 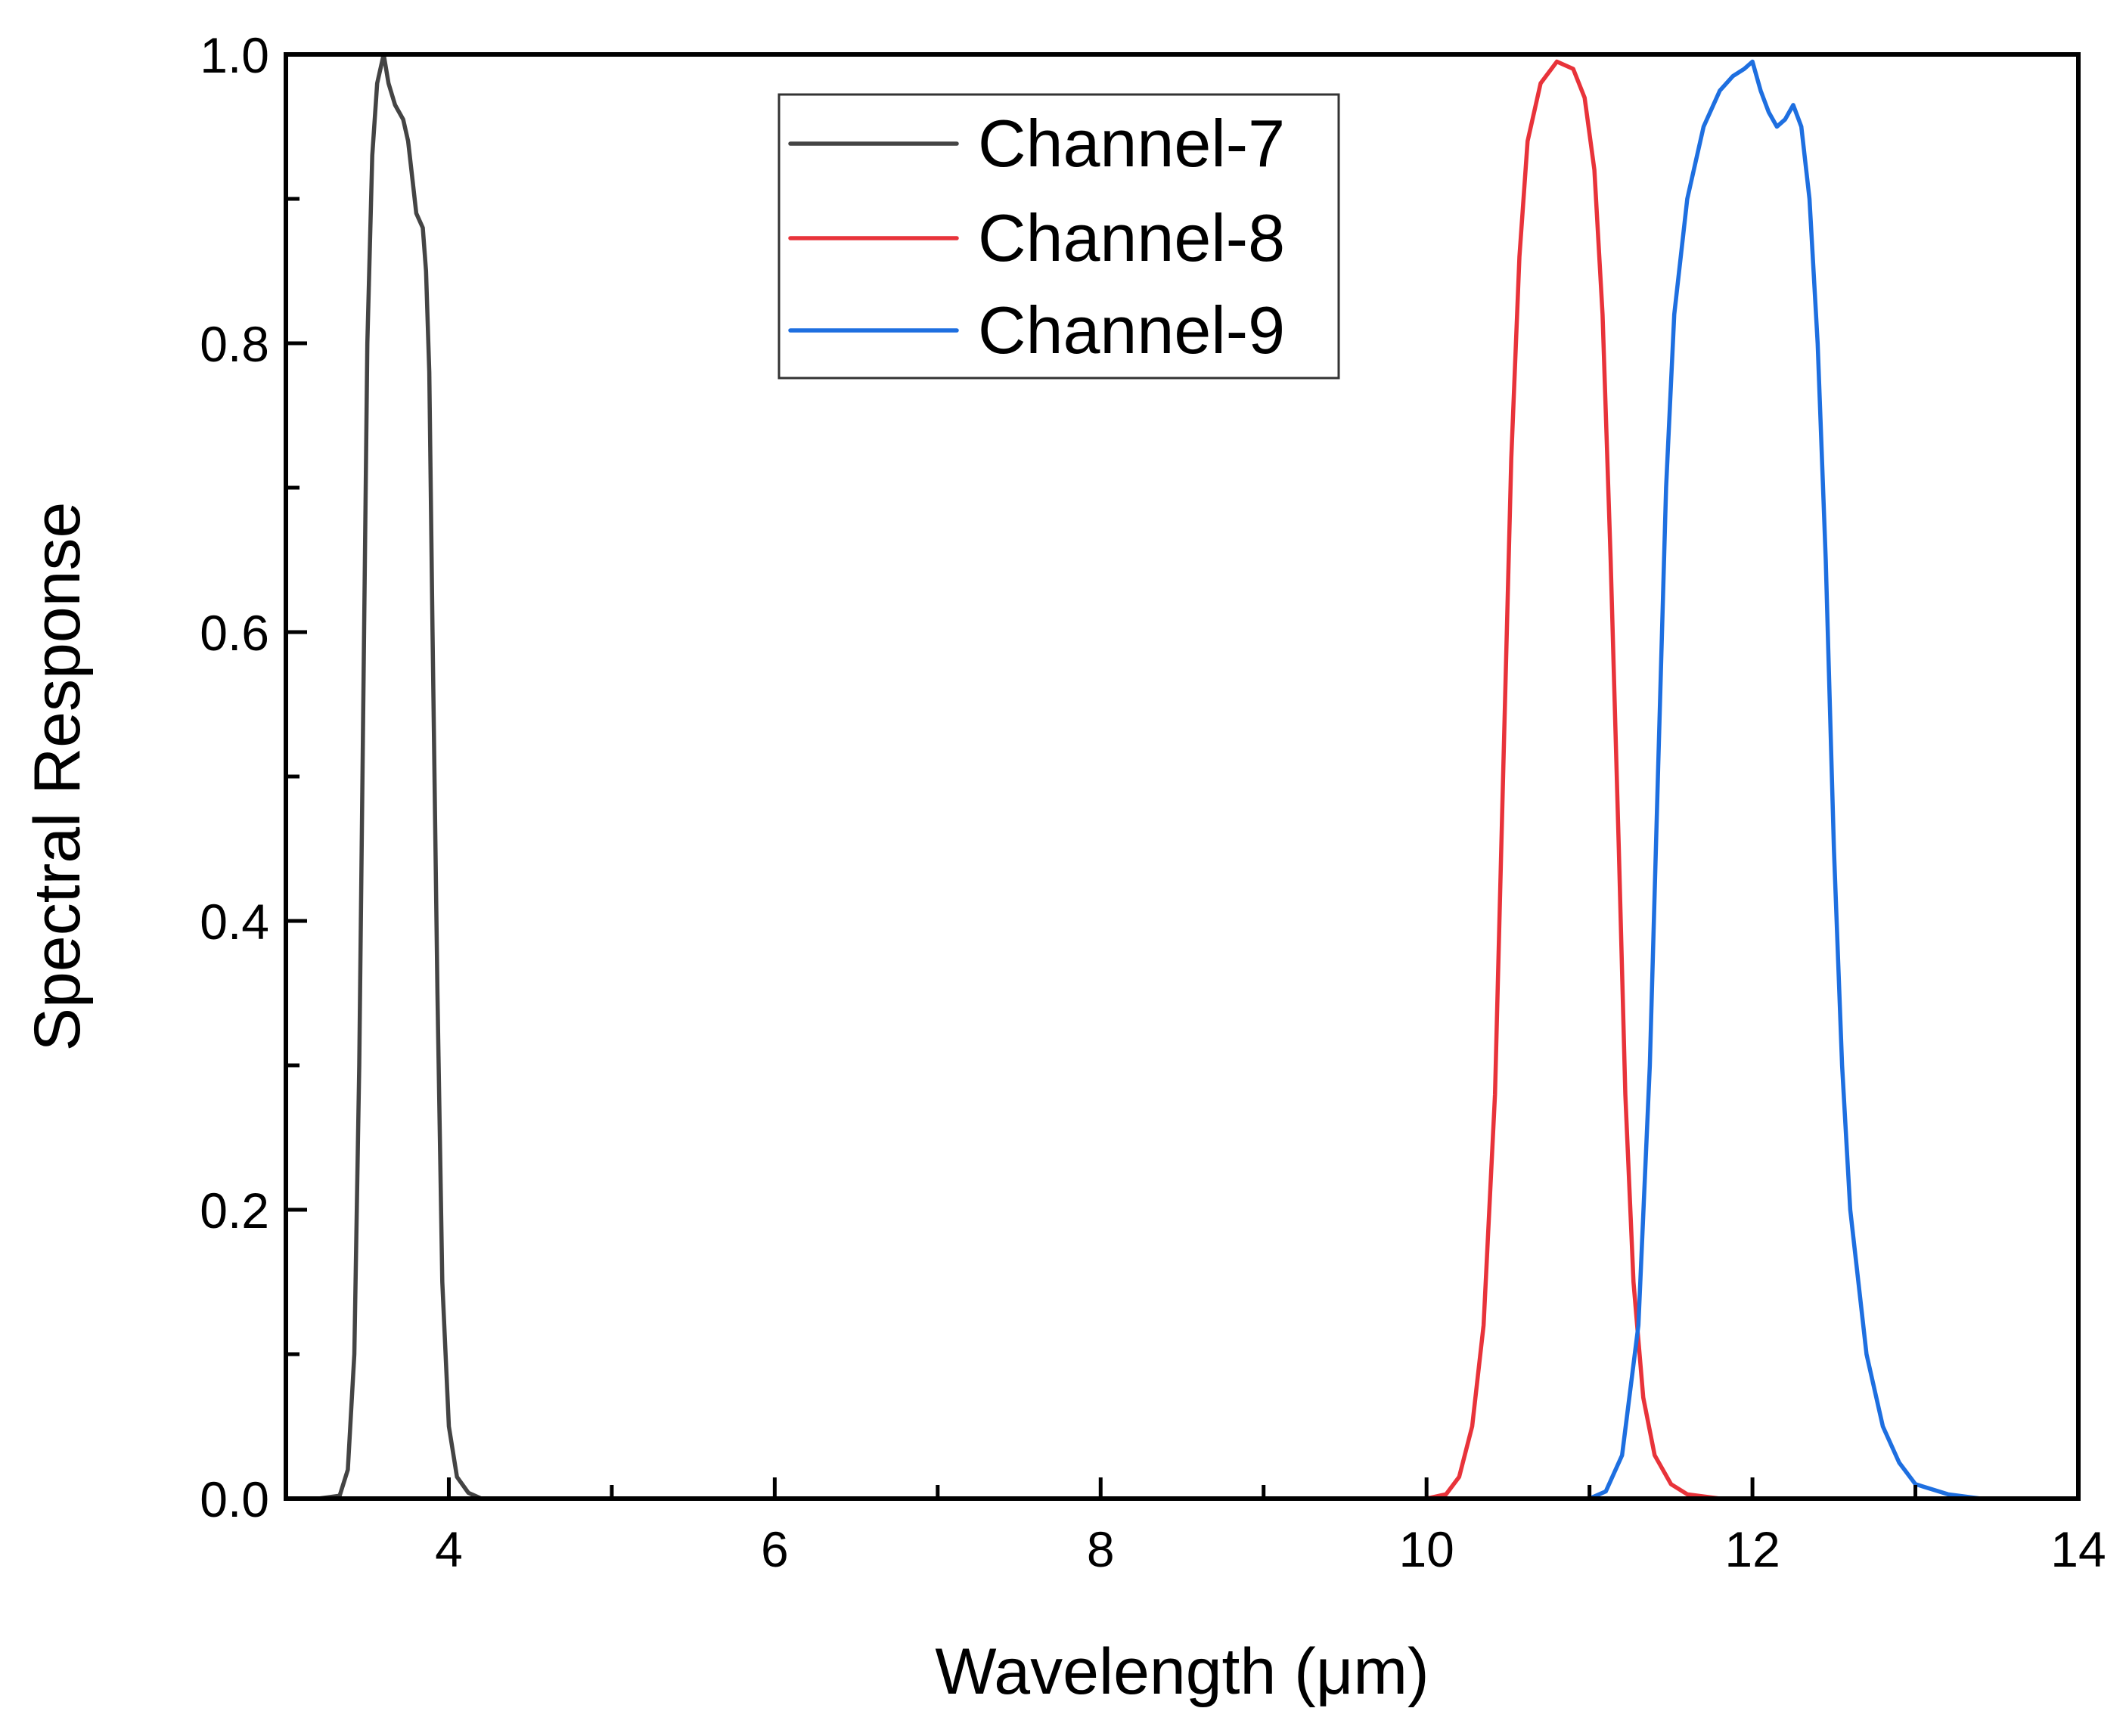 I want to click on legend: Channel-7 Channel-8 Channel-9, so click(x=1058, y=236).